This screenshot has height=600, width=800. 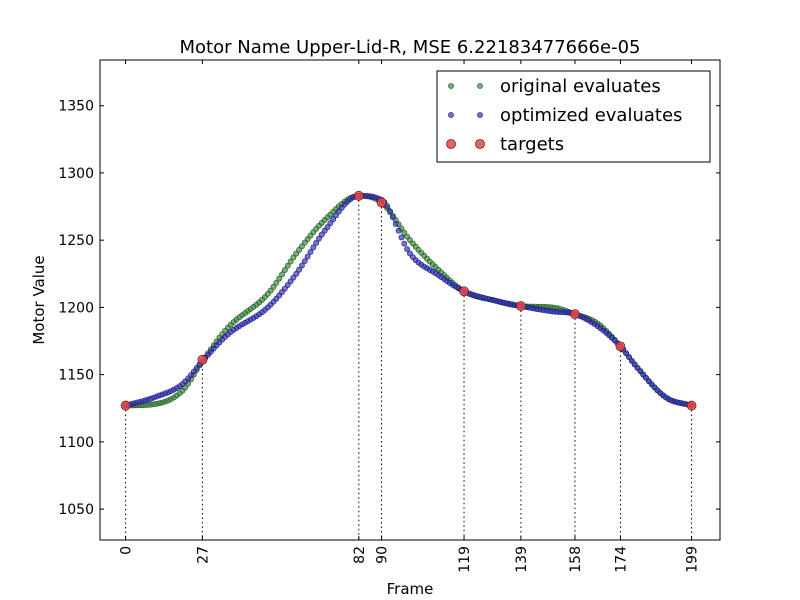 What do you see at coordinates (410, 589) in the screenshot?
I see `x-axis-label: Frame` at bounding box center [410, 589].